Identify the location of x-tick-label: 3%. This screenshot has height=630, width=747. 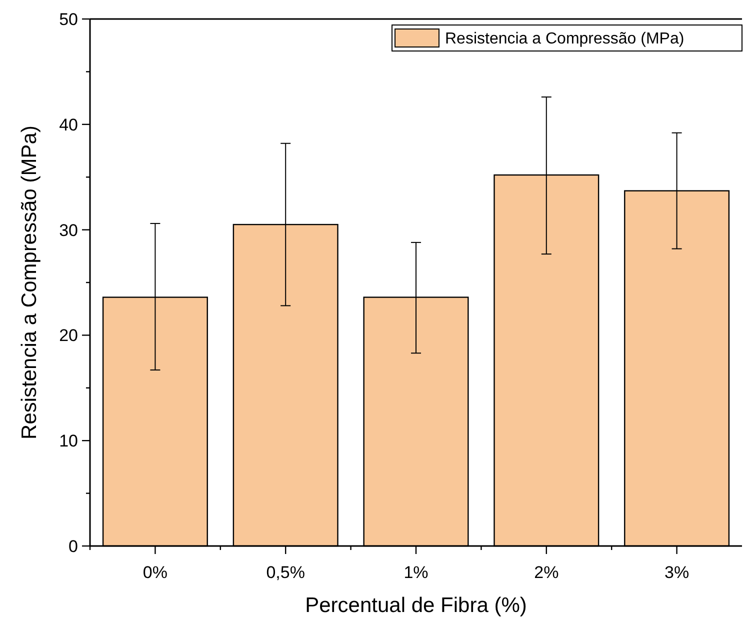
(677, 572).